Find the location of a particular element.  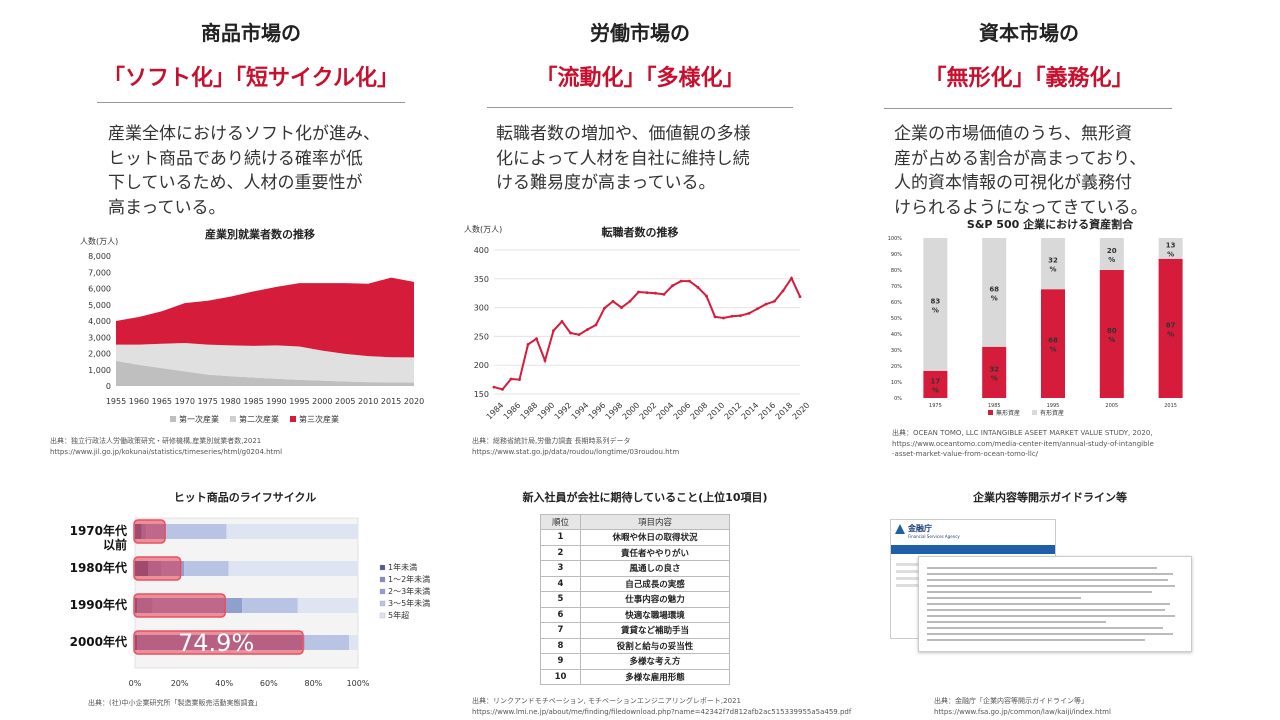

area-chart-title: 産業別就業者数の推移 is located at coordinates (260, 234).